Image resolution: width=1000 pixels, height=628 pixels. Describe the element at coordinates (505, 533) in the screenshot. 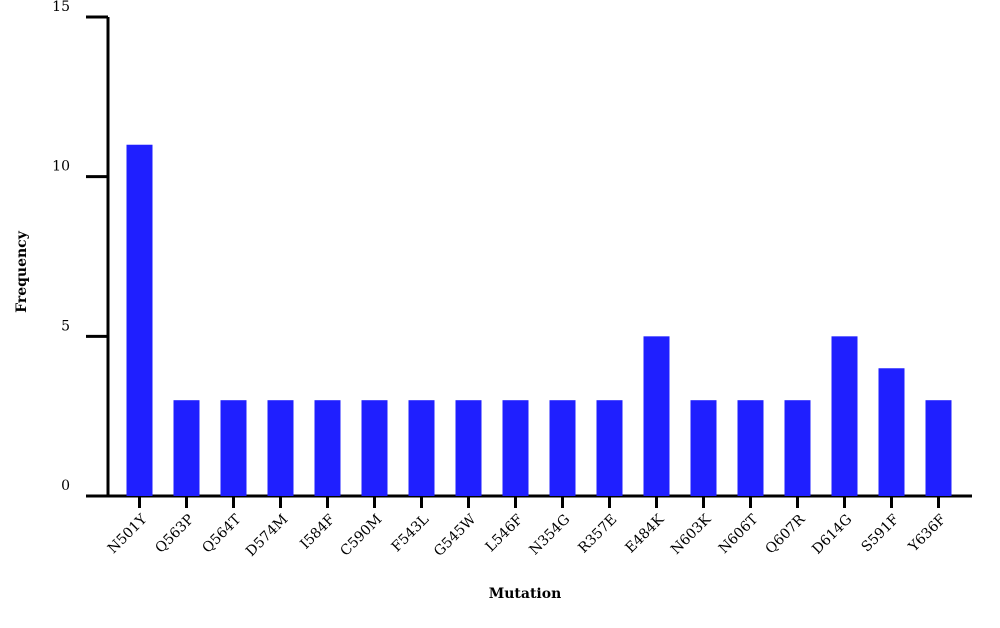

I see `x-tick-label: L546F` at that location.